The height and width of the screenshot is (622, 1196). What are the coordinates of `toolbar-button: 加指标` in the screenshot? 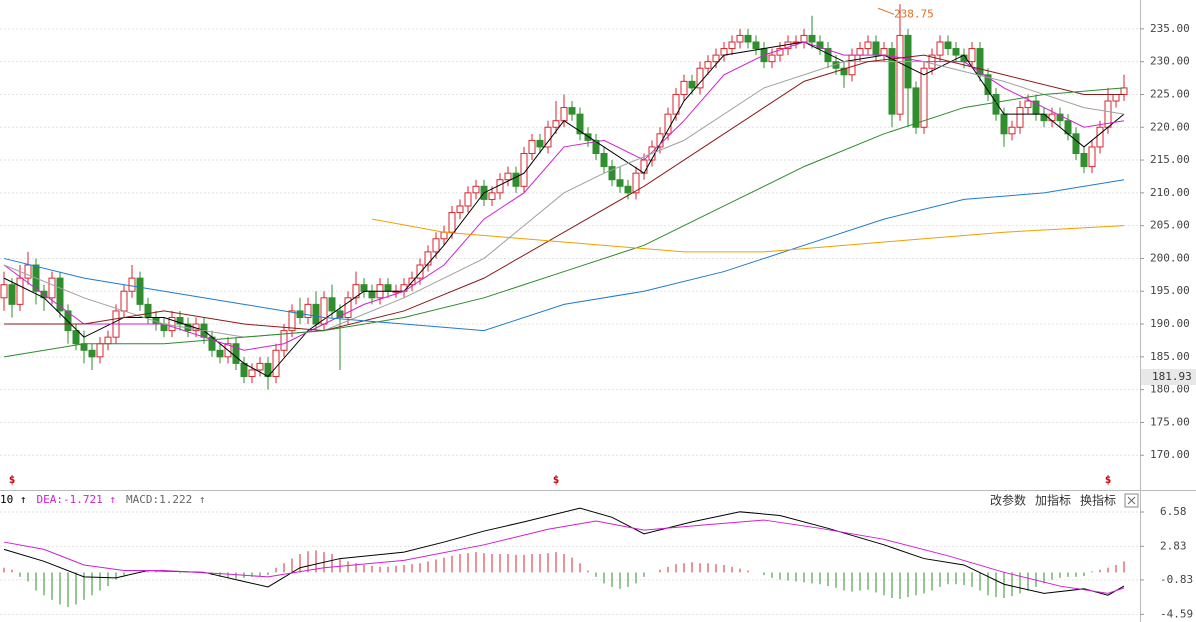 It's located at (1053, 500).